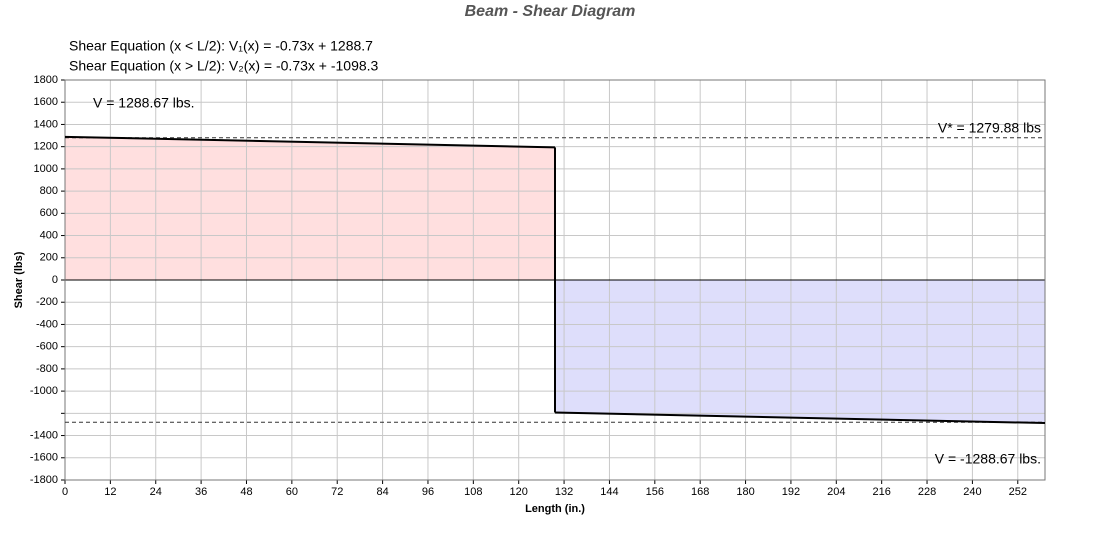  I want to click on y-tick-label: -800, so click(47, 369).